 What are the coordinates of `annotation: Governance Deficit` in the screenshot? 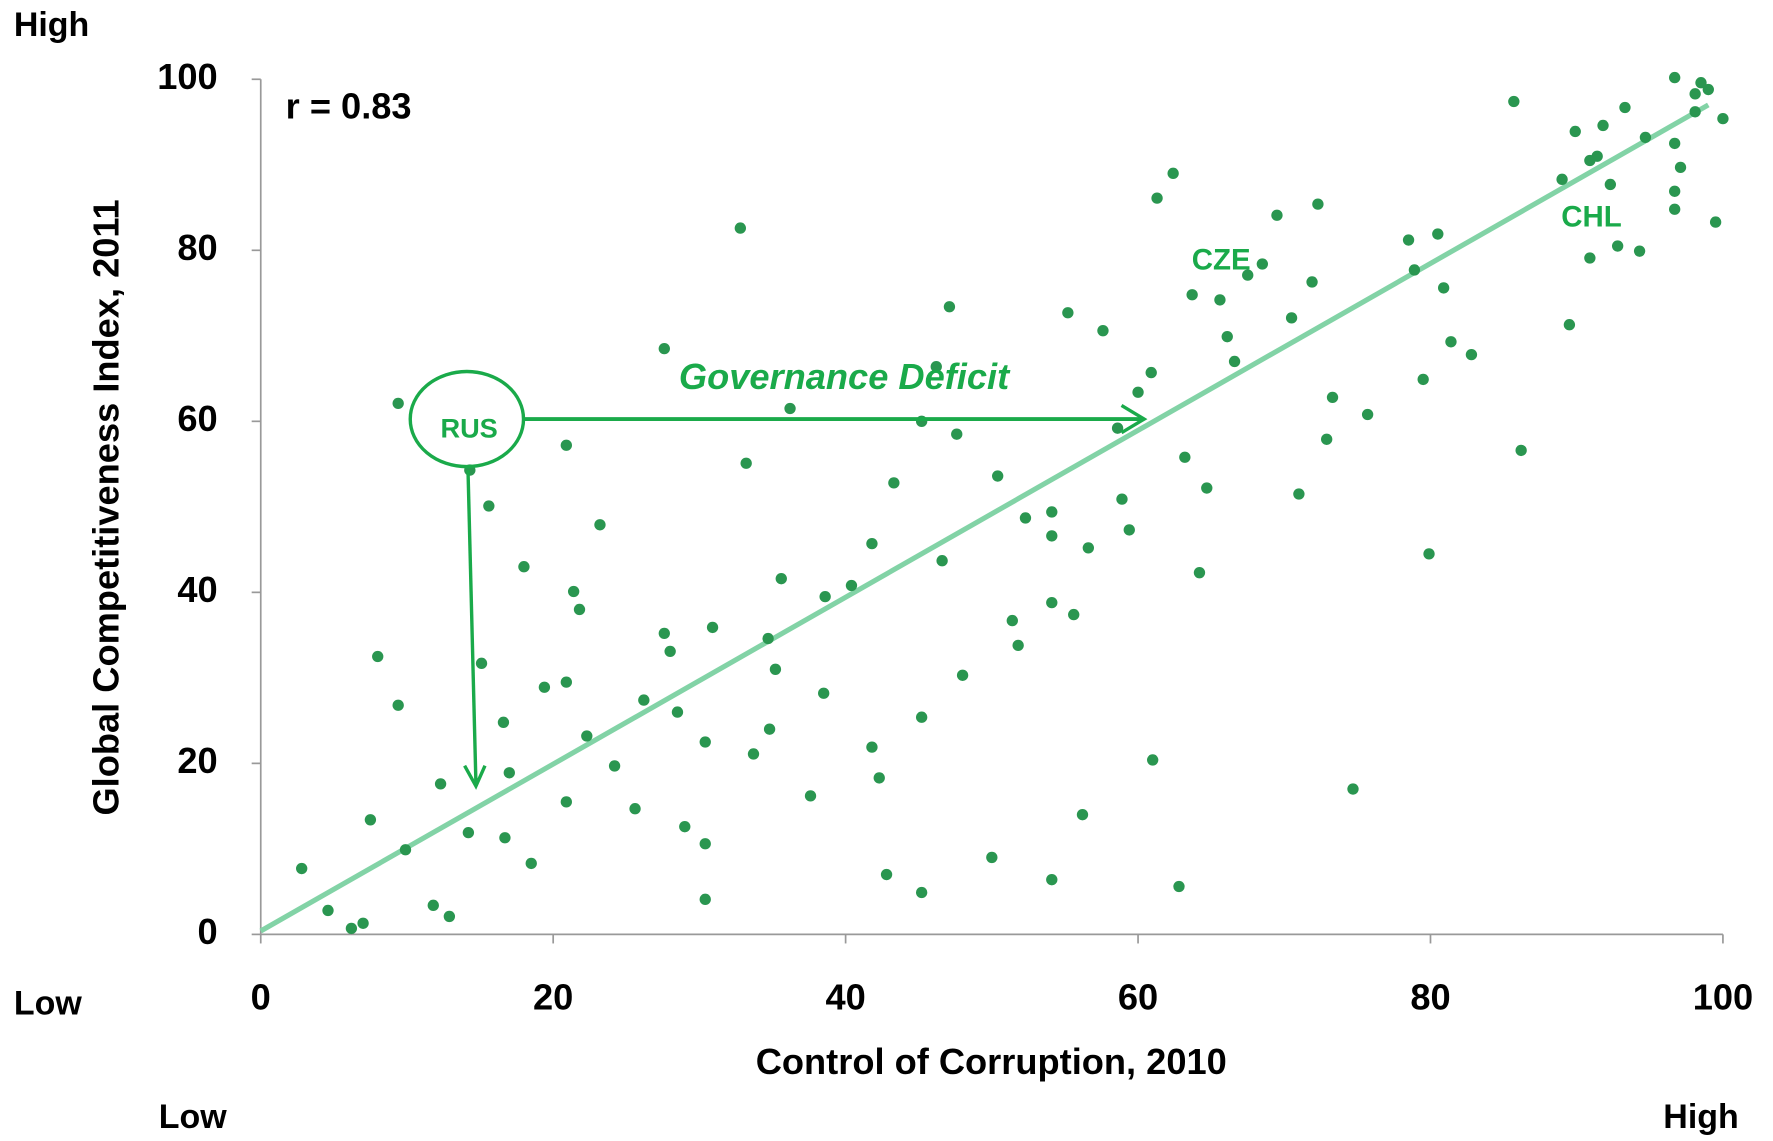 It's located at (845, 376).